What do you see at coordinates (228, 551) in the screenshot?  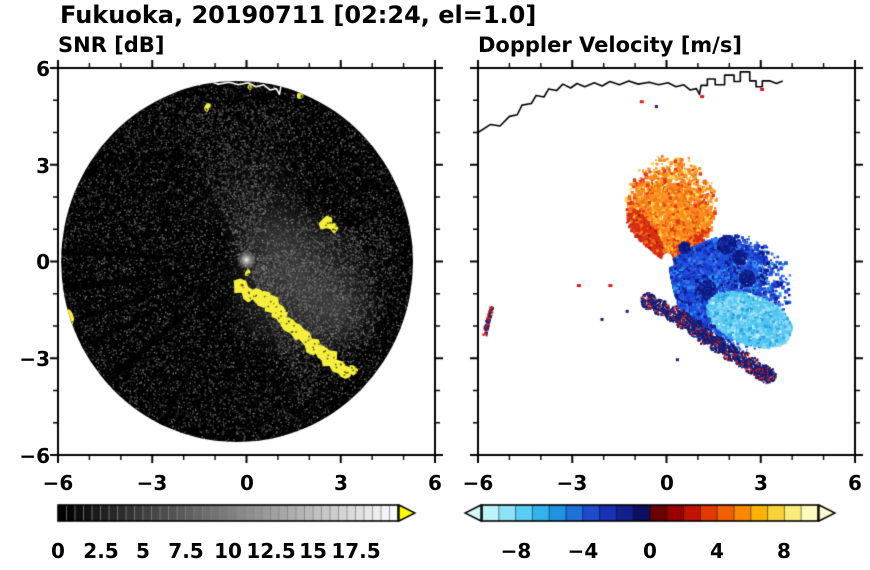 I see `snr-colorbar-tick-label: 10` at bounding box center [228, 551].